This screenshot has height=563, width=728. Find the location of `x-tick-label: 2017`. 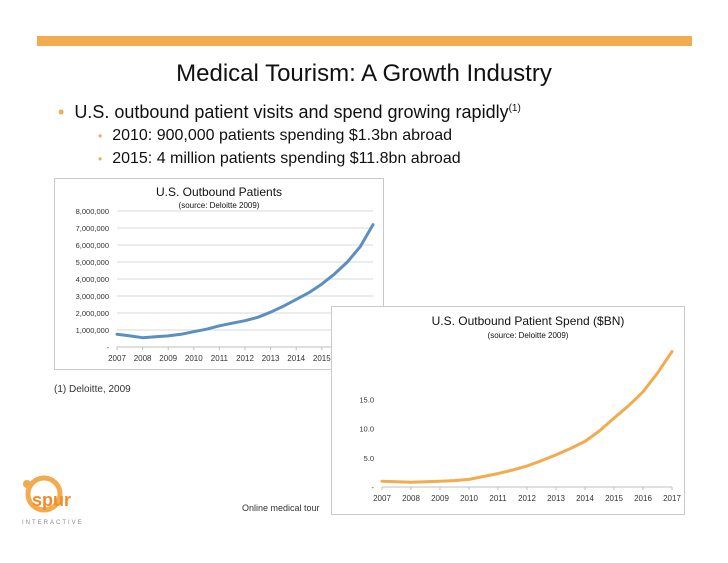

x-tick-label: 2017 is located at coordinates (672, 498).